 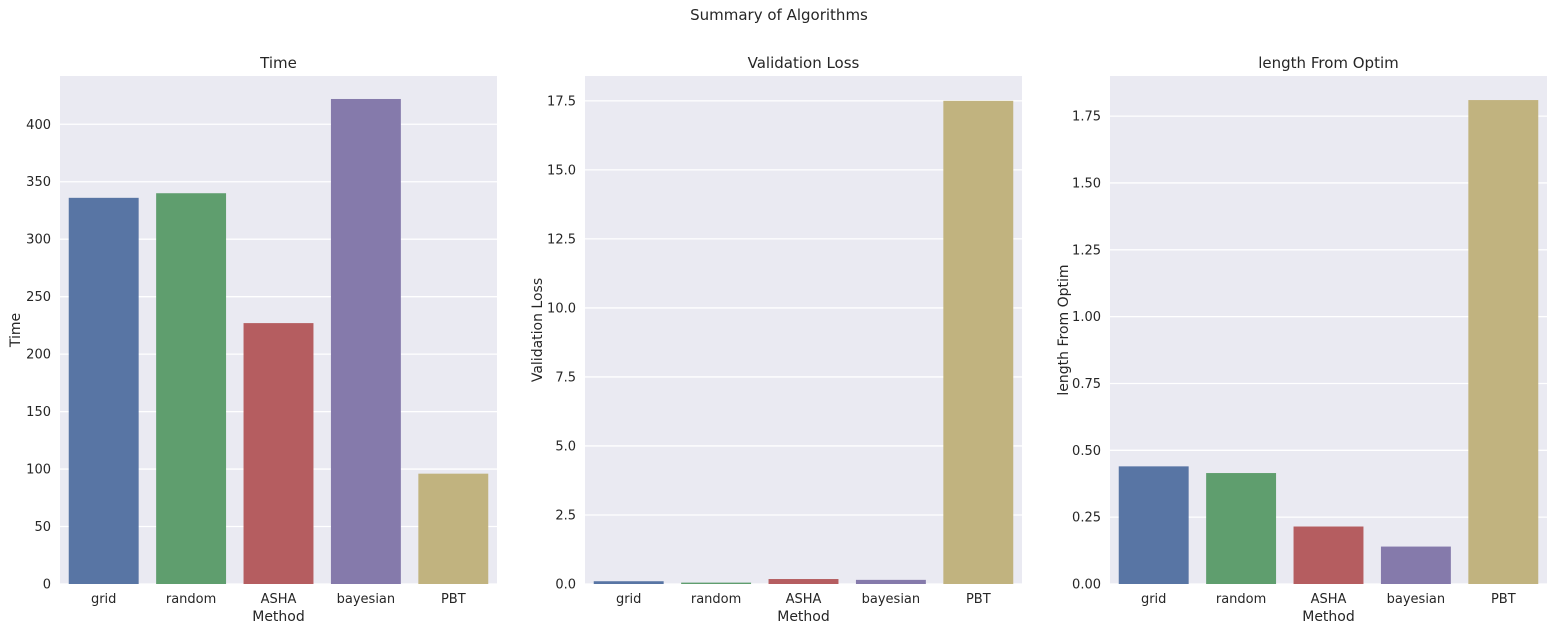 I want to click on y-tick-label: 150, so click(x=38, y=412).